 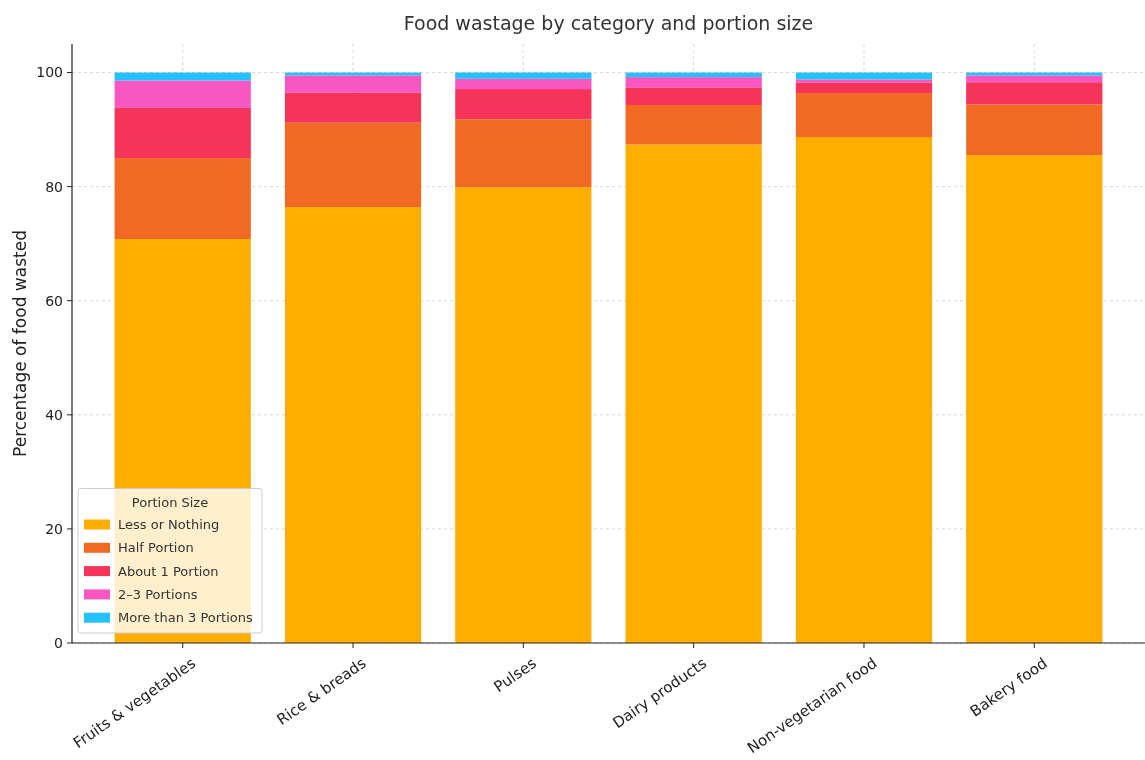 What do you see at coordinates (608, 23) in the screenshot?
I see `chart-title: Food wastage by category and portion size` at bounding box center [608, 23].